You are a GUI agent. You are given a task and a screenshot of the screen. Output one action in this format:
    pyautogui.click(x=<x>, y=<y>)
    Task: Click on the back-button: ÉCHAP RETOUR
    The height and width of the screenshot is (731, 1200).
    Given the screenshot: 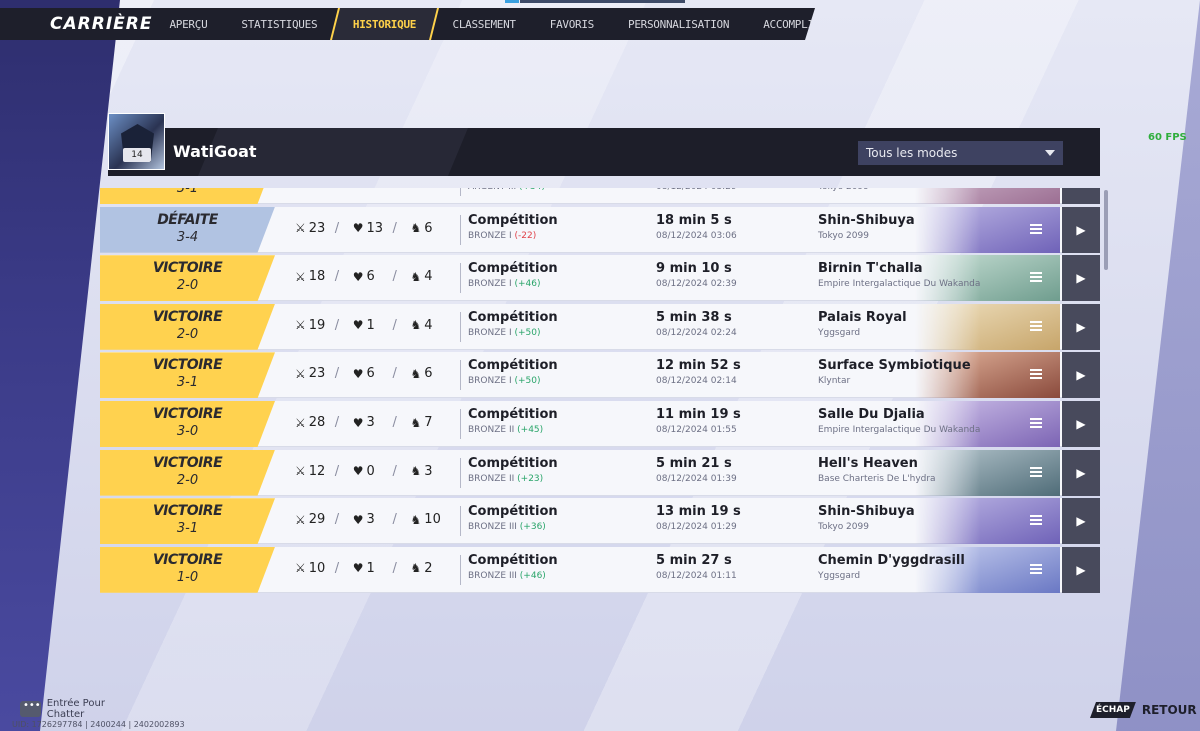 What is the action you would take?
    pyautogui.click(x=1143, y=710)
    